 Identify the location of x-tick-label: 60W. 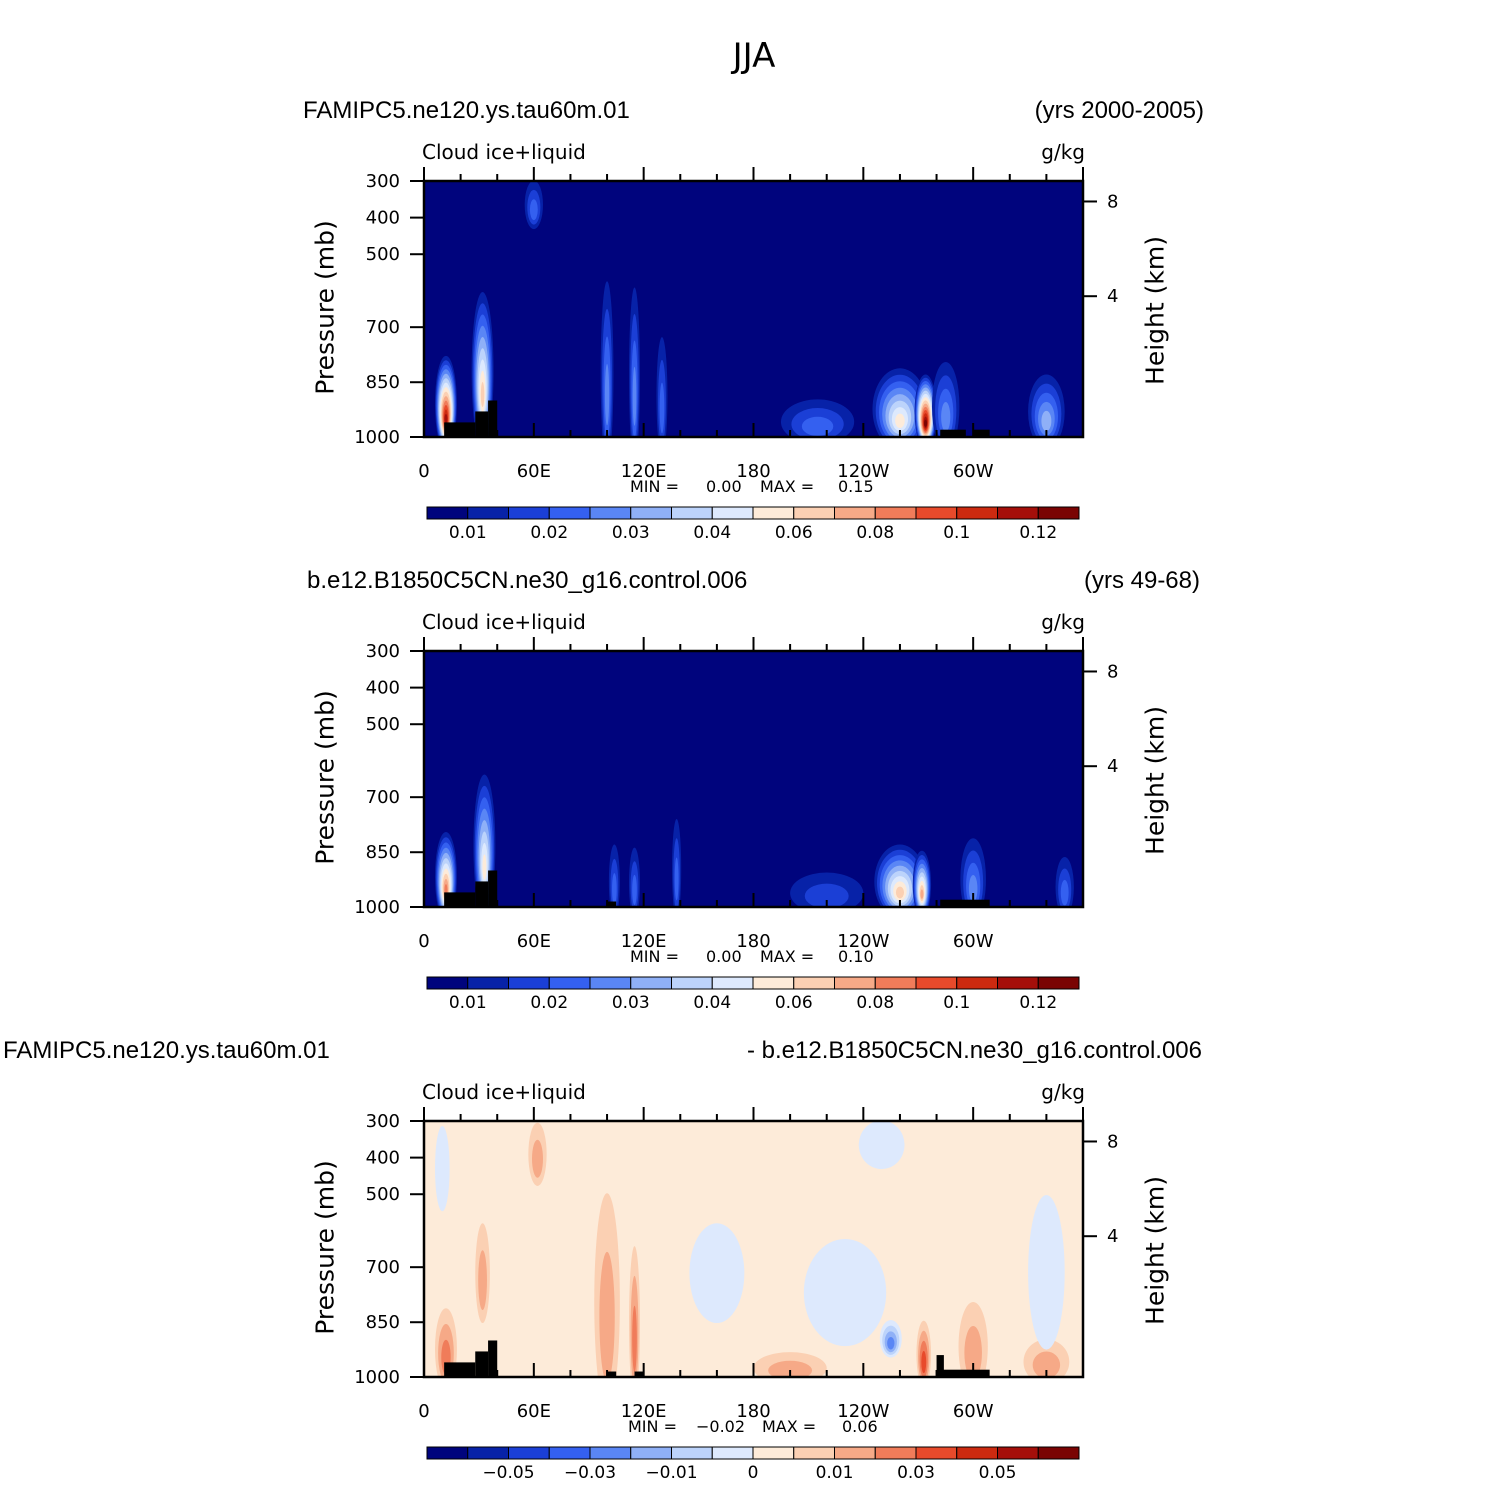
(973, 471).